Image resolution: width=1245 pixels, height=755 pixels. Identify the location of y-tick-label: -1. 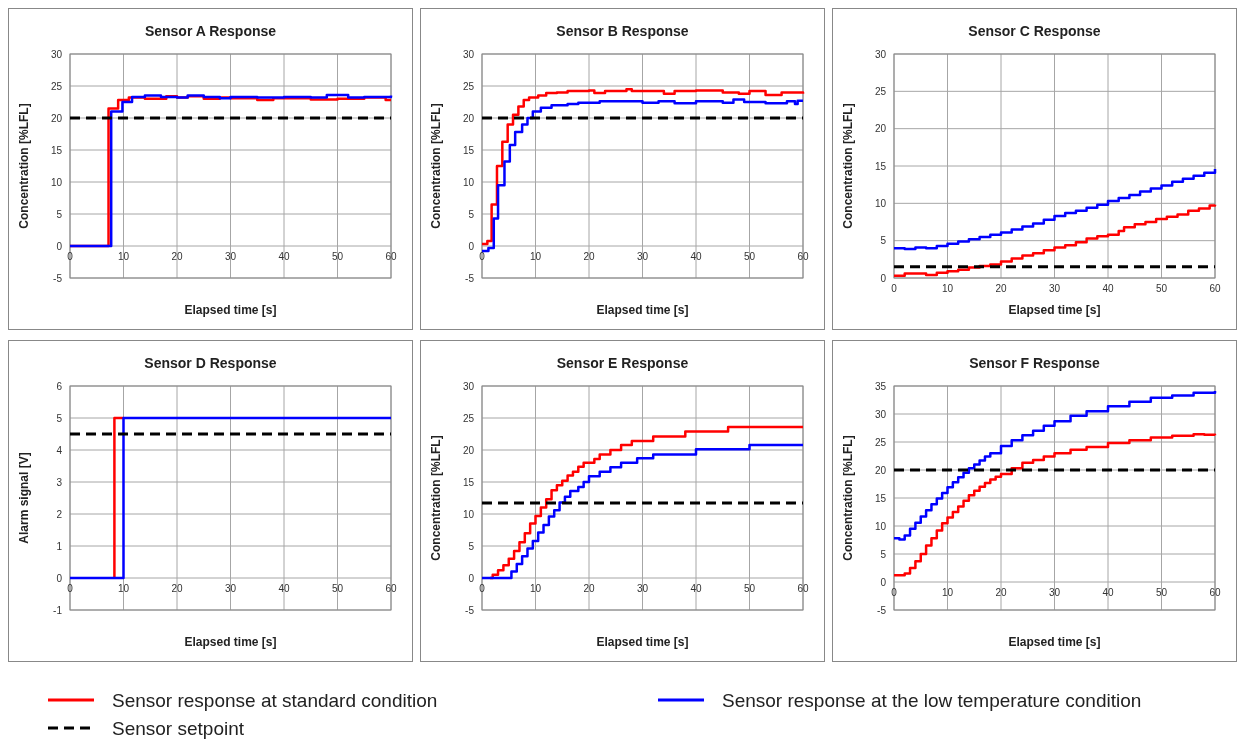
(58, 610).